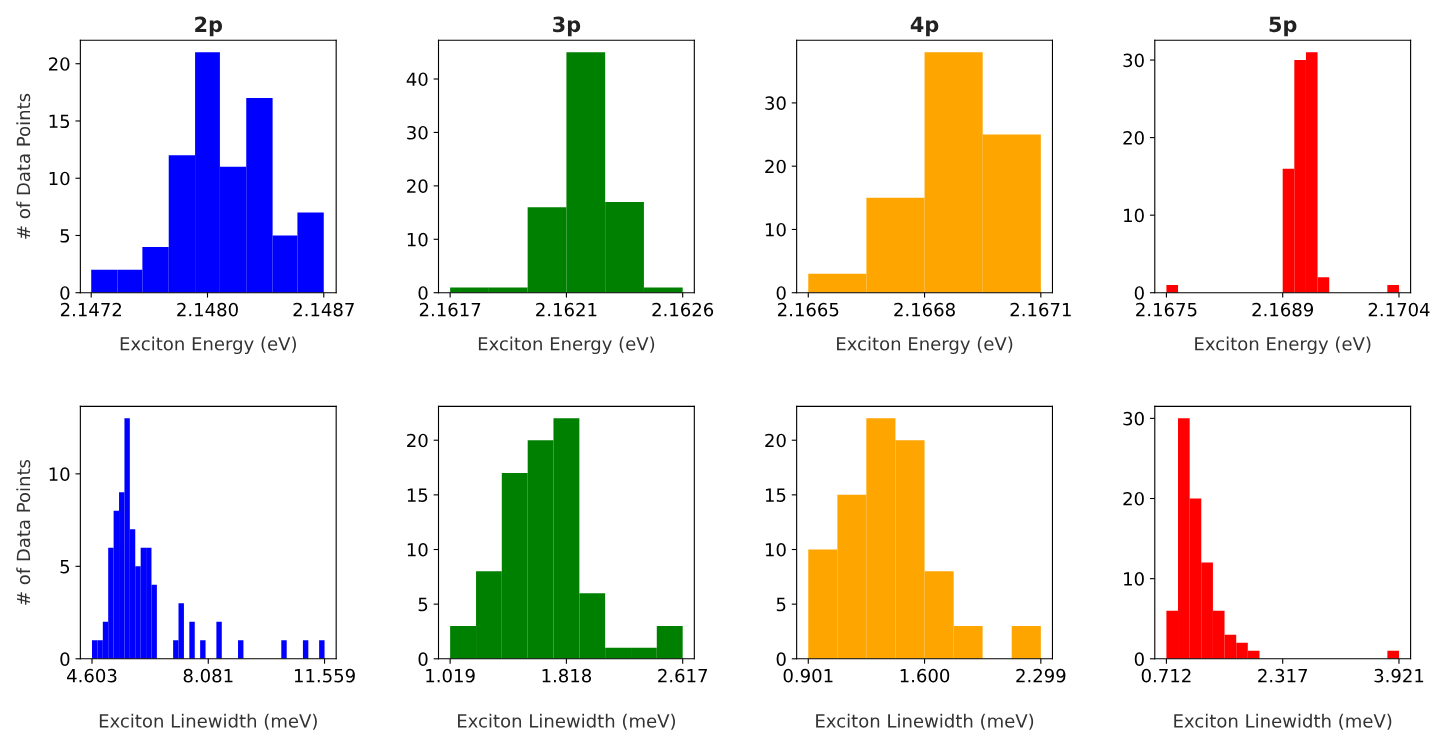  What do you see at coordinates (209, 26) in the screenshot?
I see `chart-title: 2p` at bounding box center [209, 26].